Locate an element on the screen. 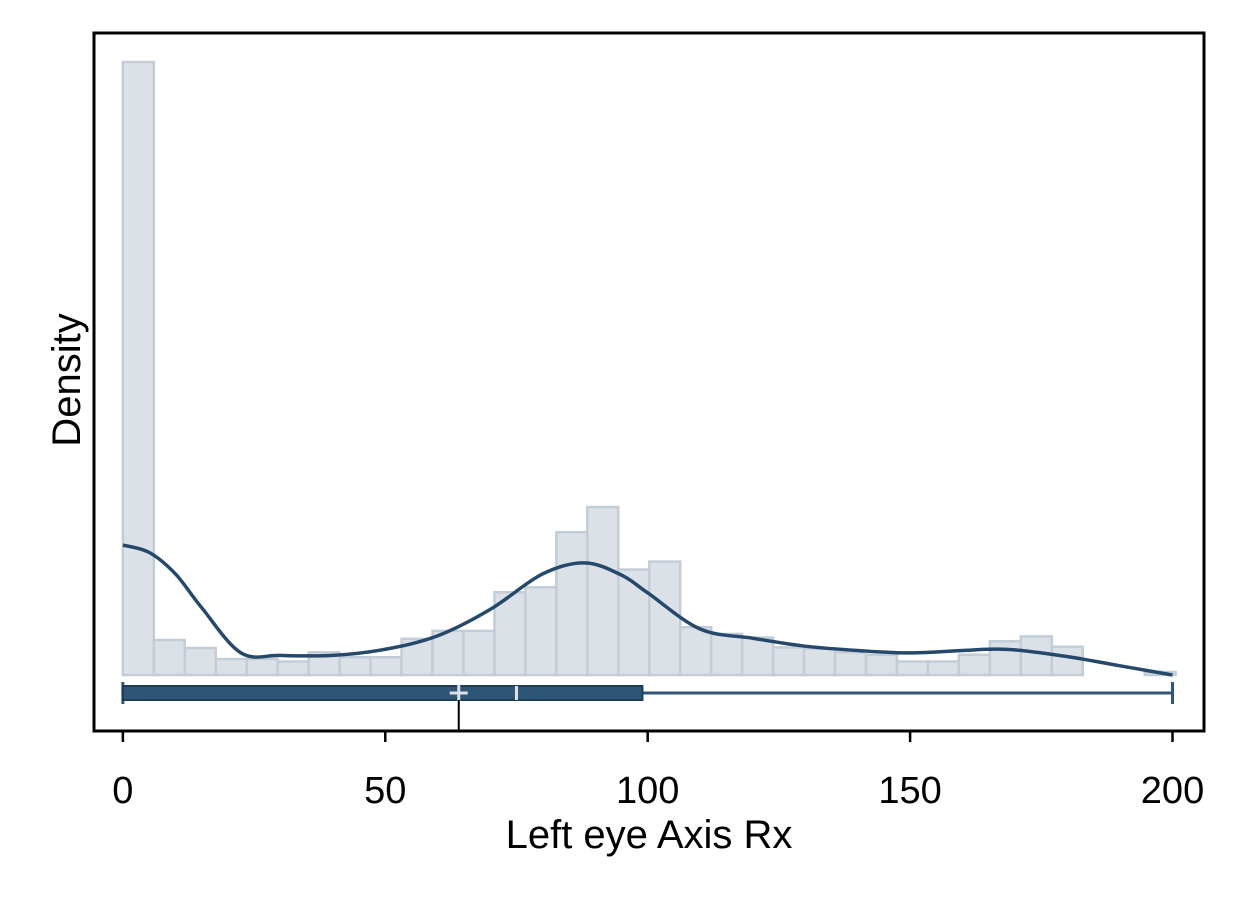 The height and width of the screenshot is (904, 1237). x-tick-label: 100 is located at coordinates (647, 791).